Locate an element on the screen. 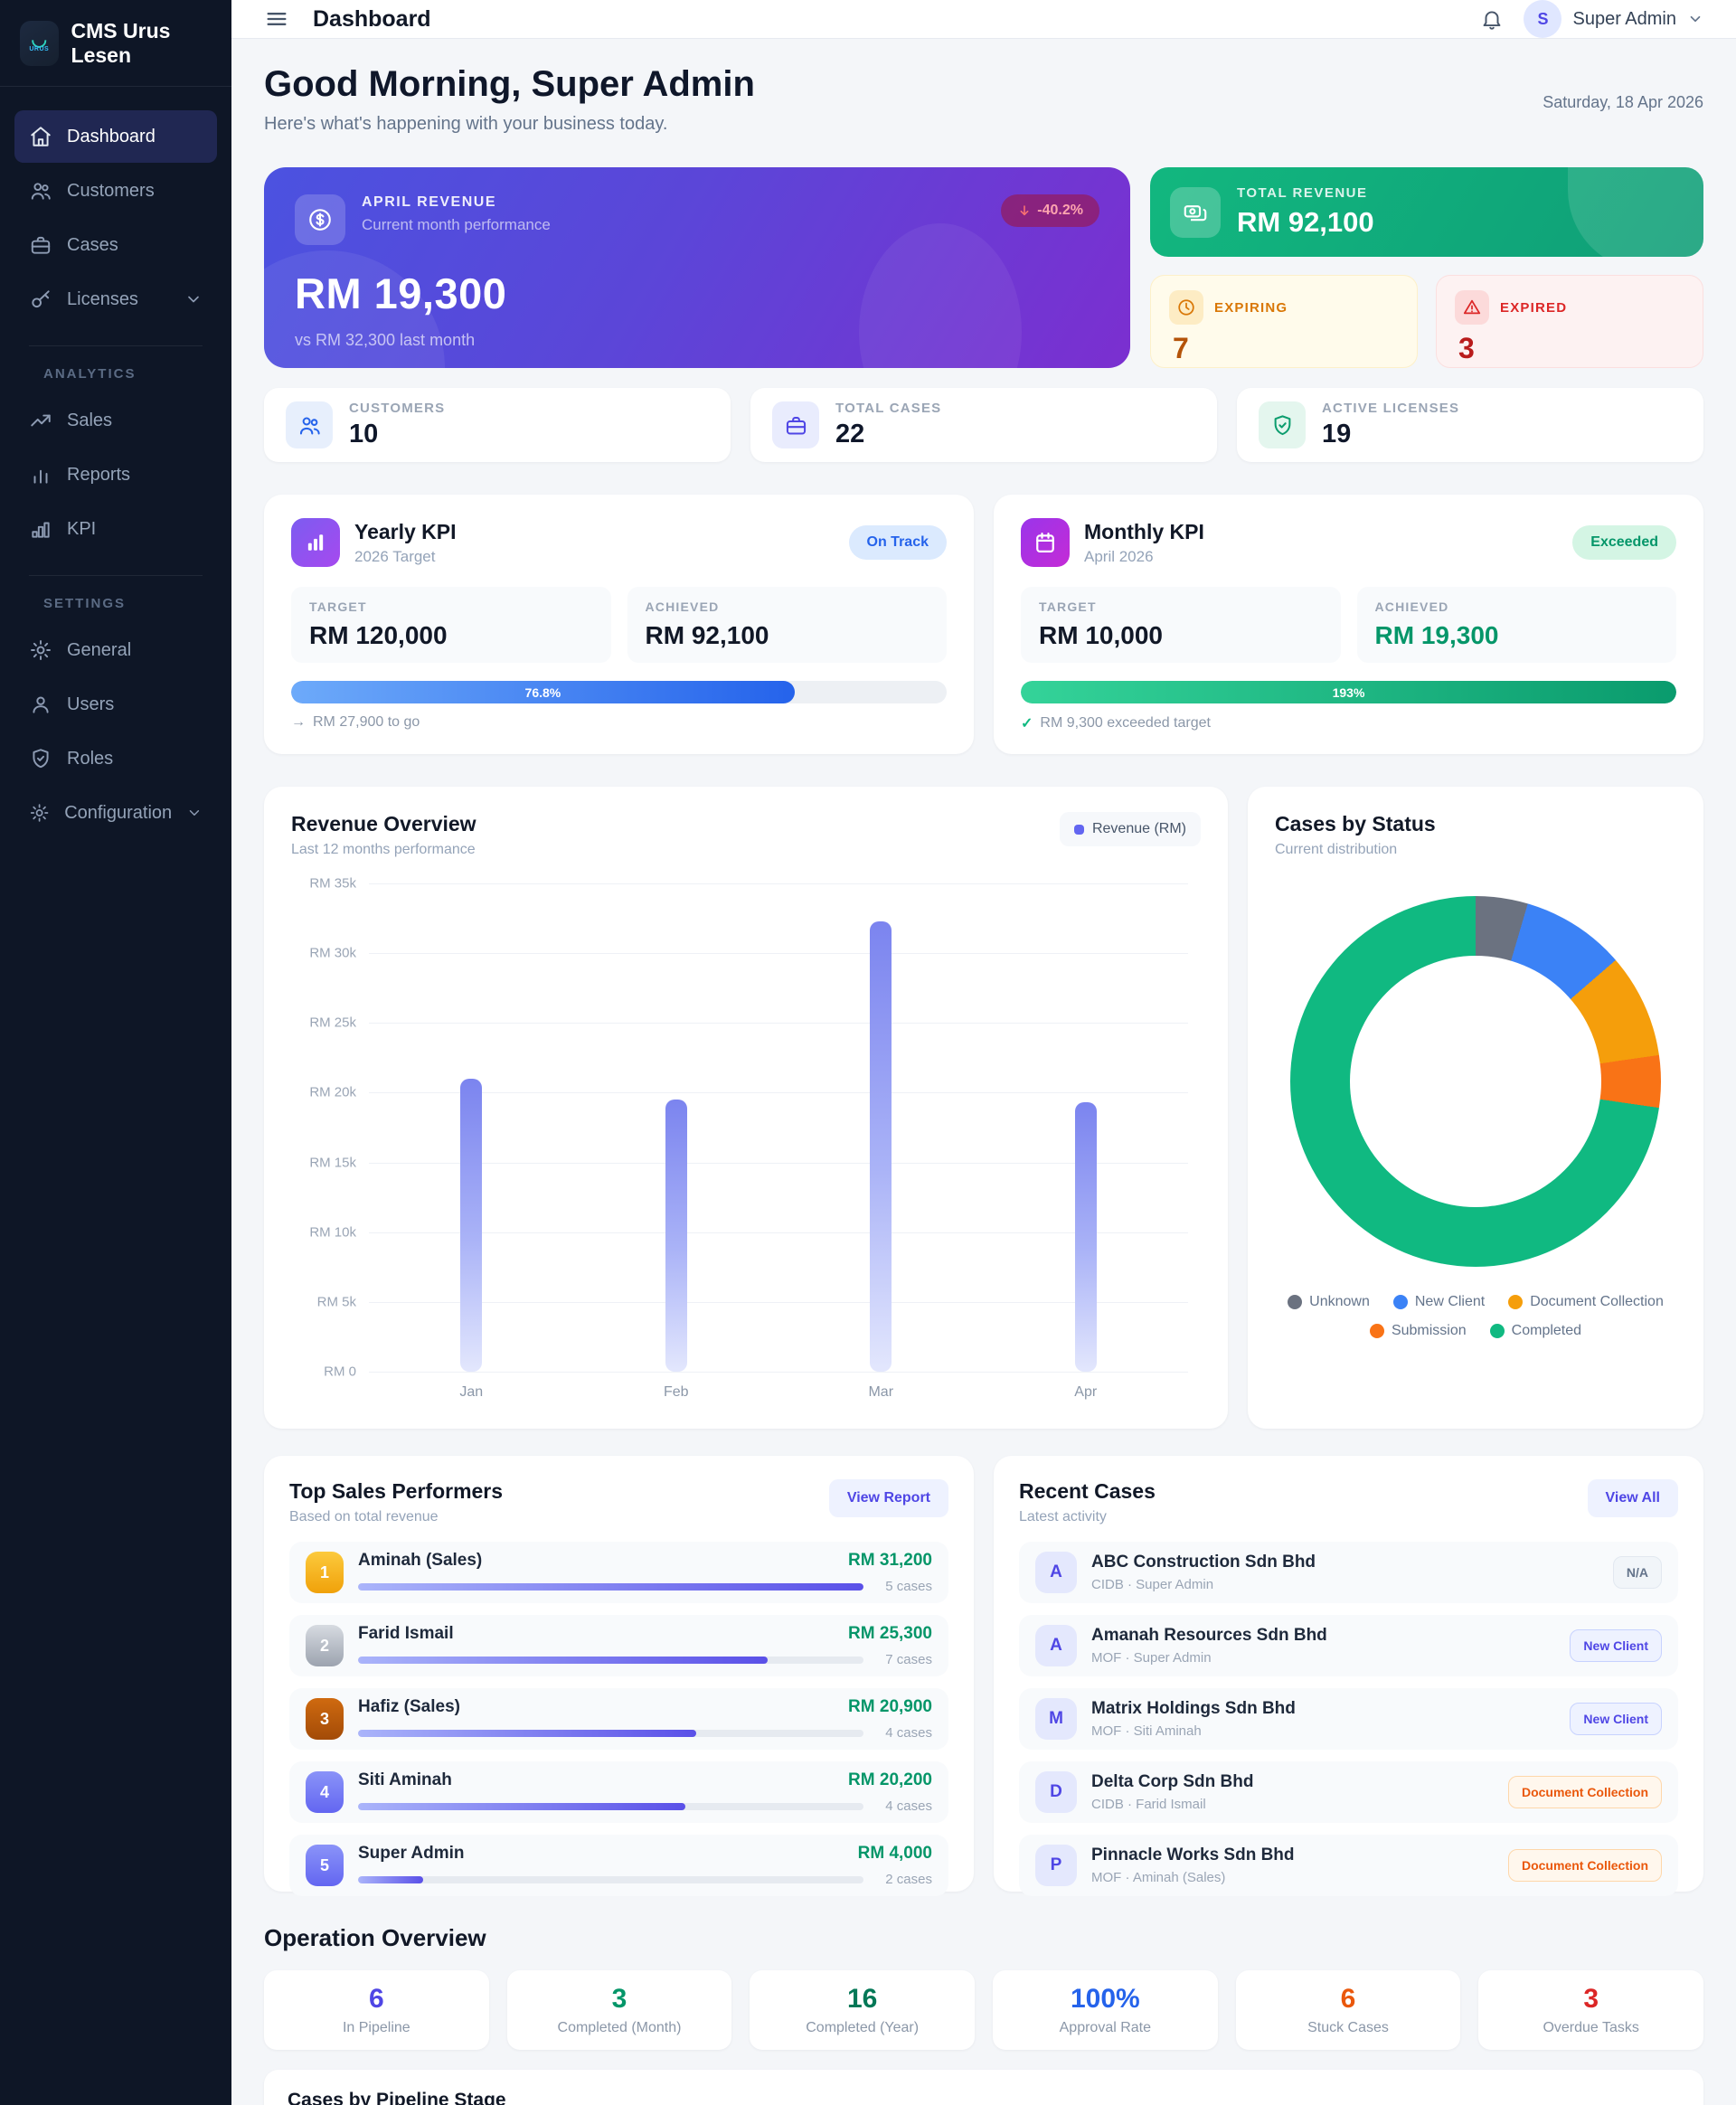 The image size is (1736, 2105). case-avatar: P is located at coordinates (1056, 1866).